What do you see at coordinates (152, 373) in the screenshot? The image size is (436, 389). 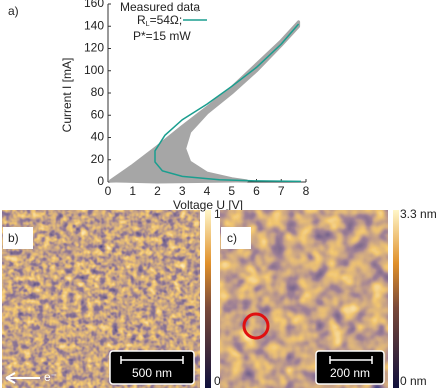 I see `scalebar-label: 500 nm` at bounding box center [152, 373].